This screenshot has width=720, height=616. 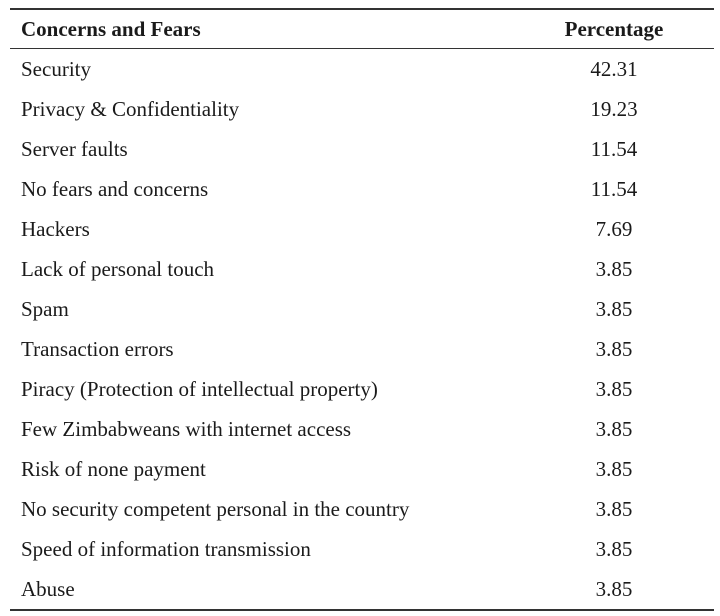 What do you see at coordinates (166, 549) in the screenshot?
I see `concern-cell: Speed of information transmission` at bounding box center [166, 549].